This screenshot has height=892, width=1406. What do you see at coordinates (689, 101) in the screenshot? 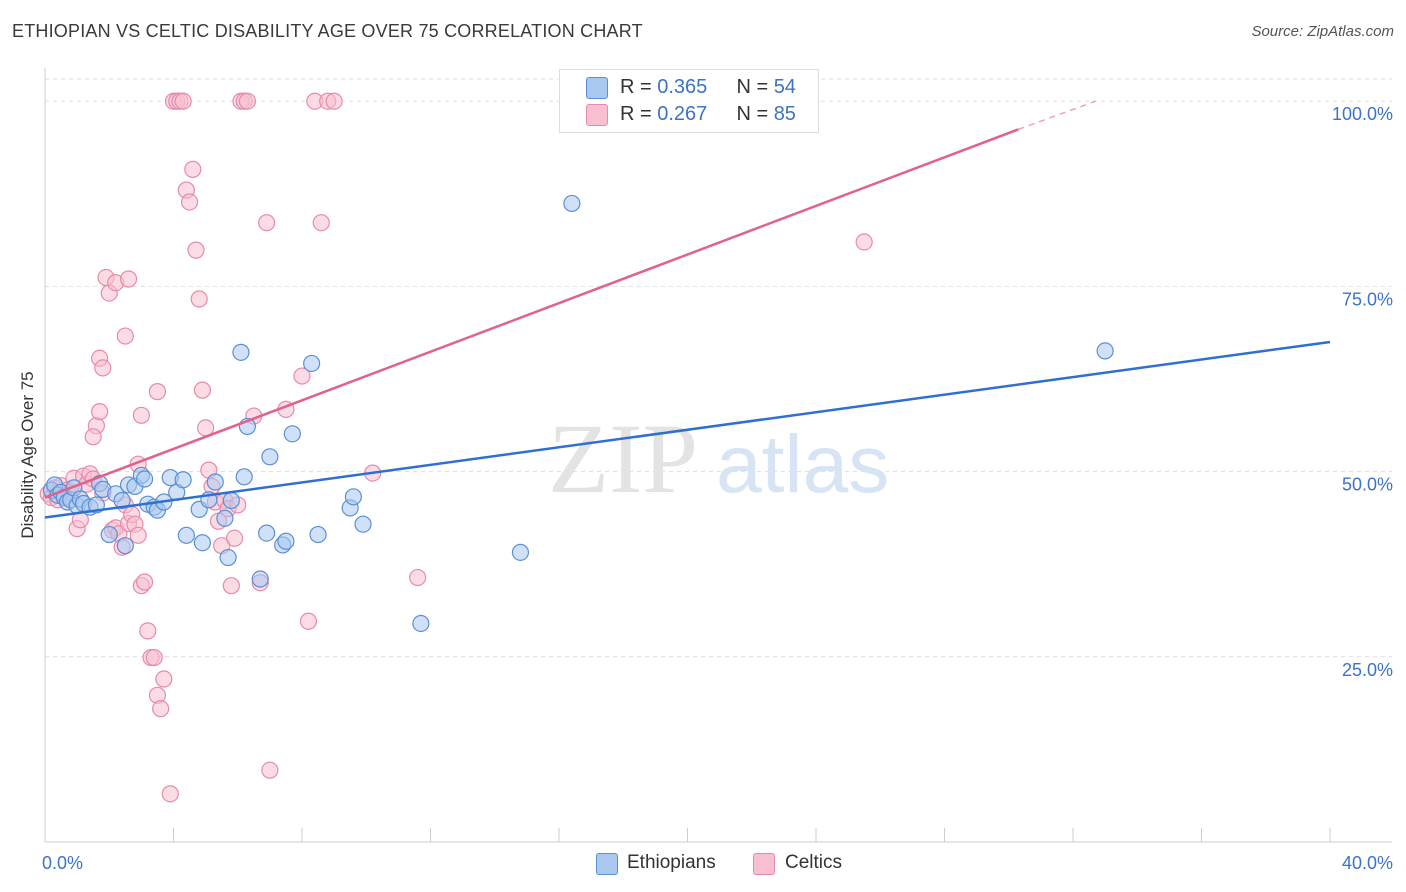
I see `correlation-legend: R = 0.365 N = 54 R = 0.267 N = 85` at bounding box center [689, 101].